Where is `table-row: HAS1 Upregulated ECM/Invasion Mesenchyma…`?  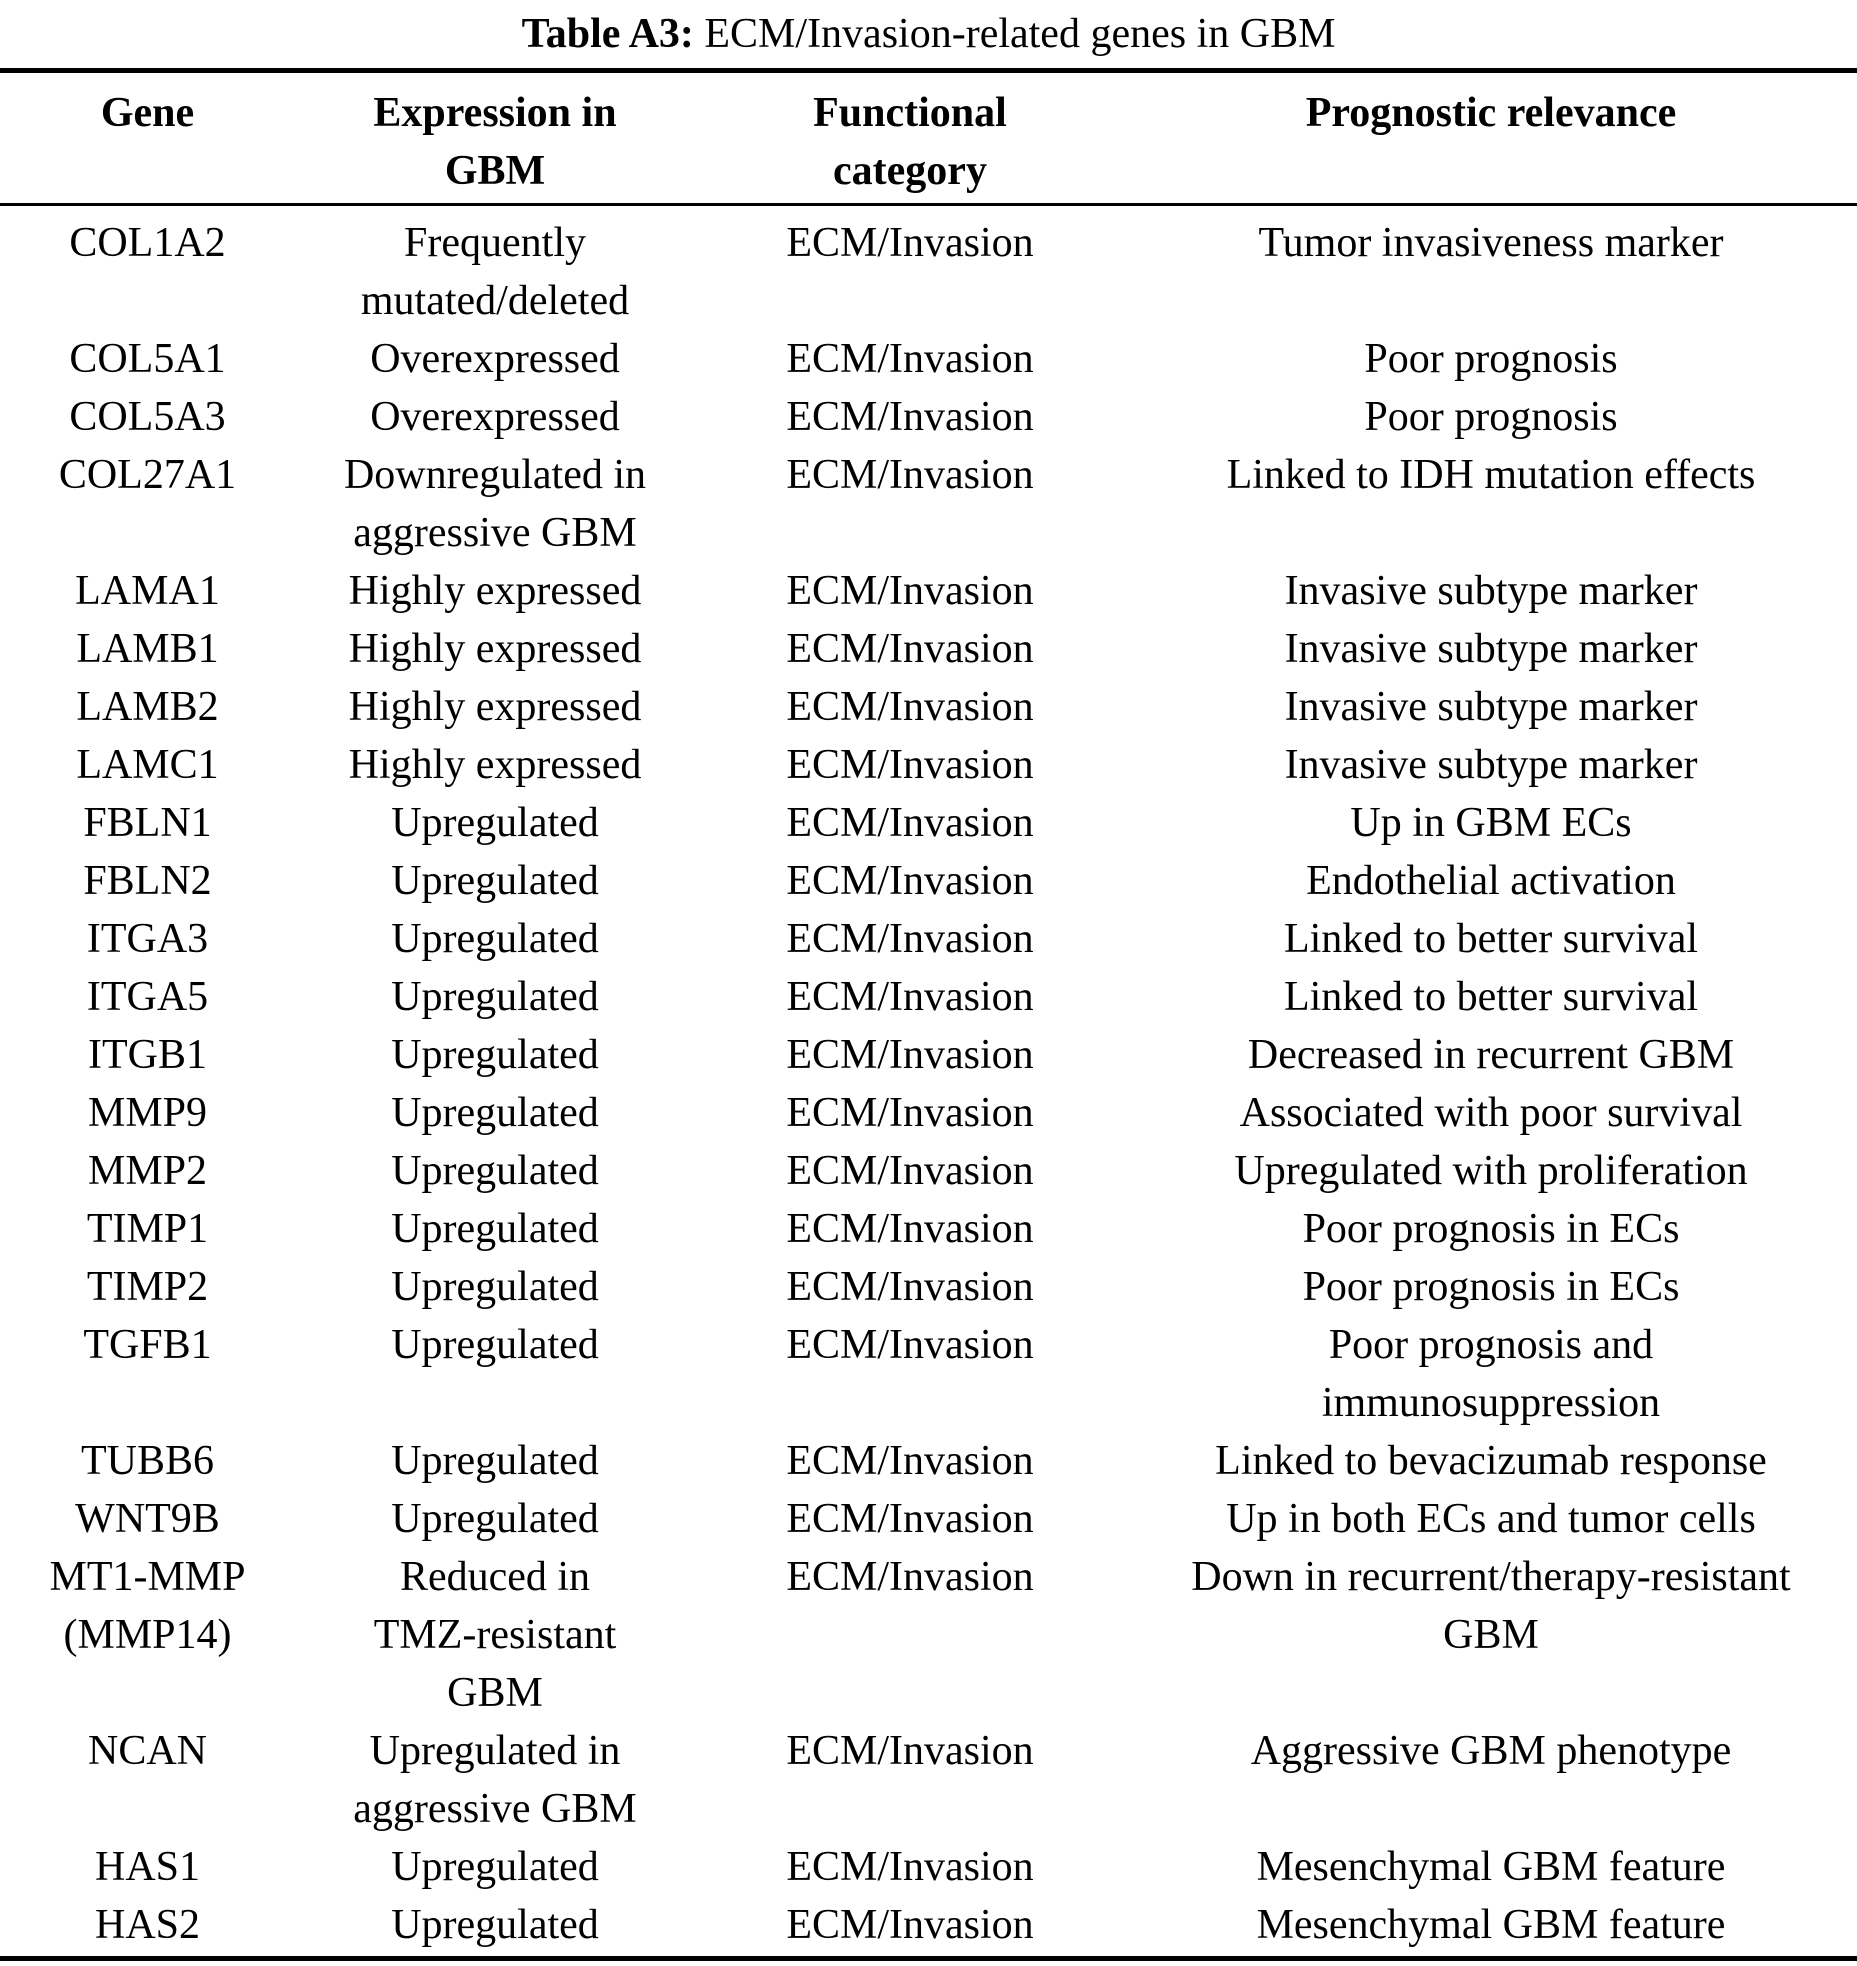 table-row: HAS1 Upregulated ECM/Invasion Mesenchyma… is located at coordinates (928, 1867).